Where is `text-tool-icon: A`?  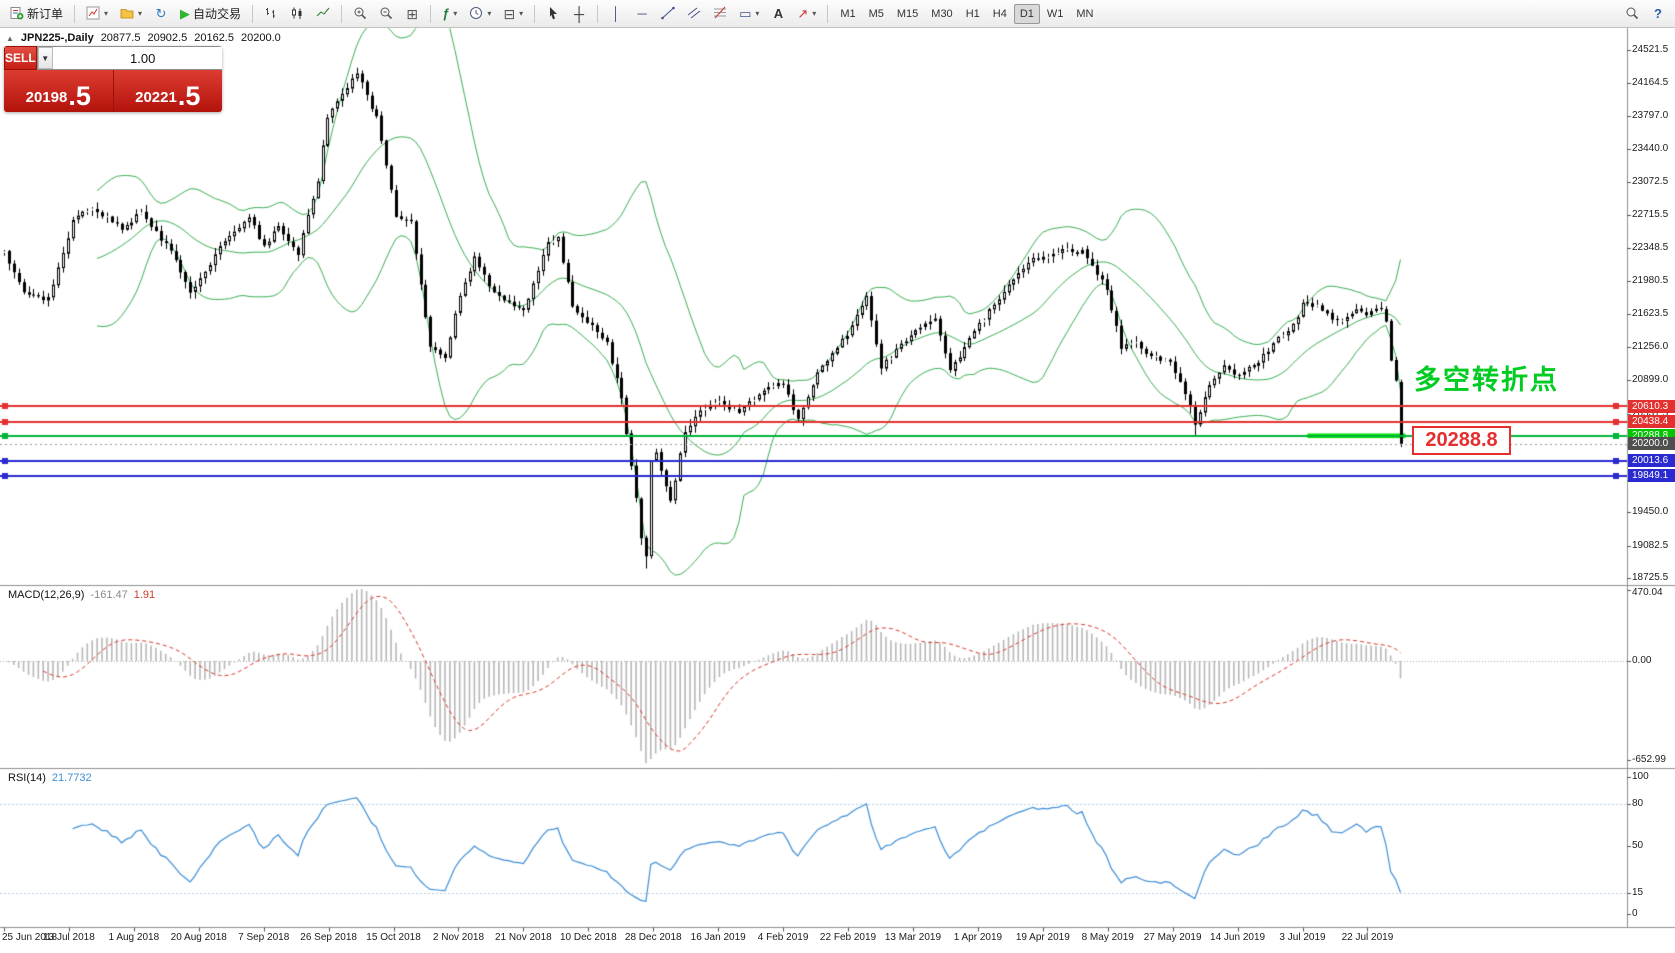 text-tool-icon: A is located at coordinates (778, 13).